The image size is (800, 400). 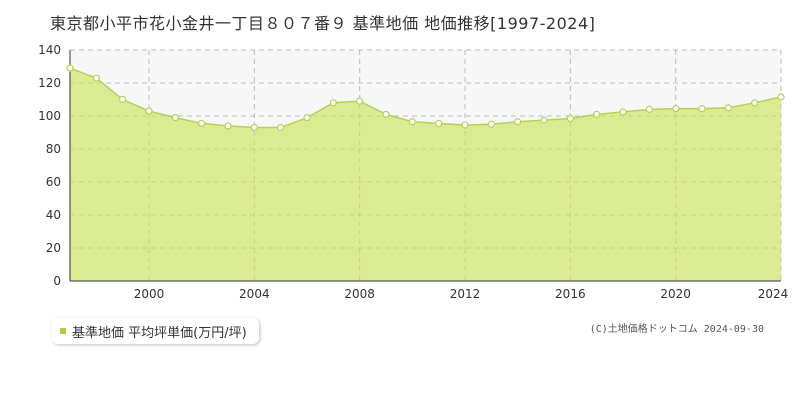 What do you see at coordinates (149, 294) in the screenshot?
I see `x-tick-label: 2000` at bounding box center [149, 294].